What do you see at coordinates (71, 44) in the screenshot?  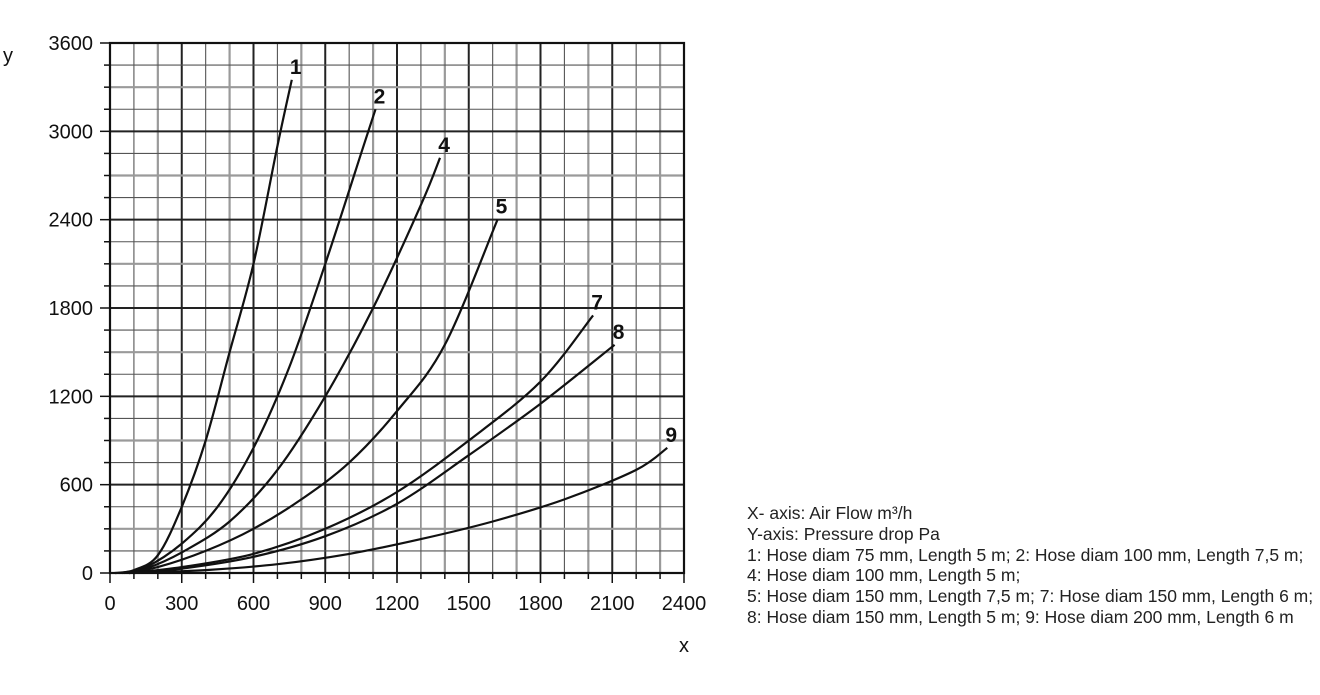 I see `y-tick-label: 3600` at bounding box center [71, 44].